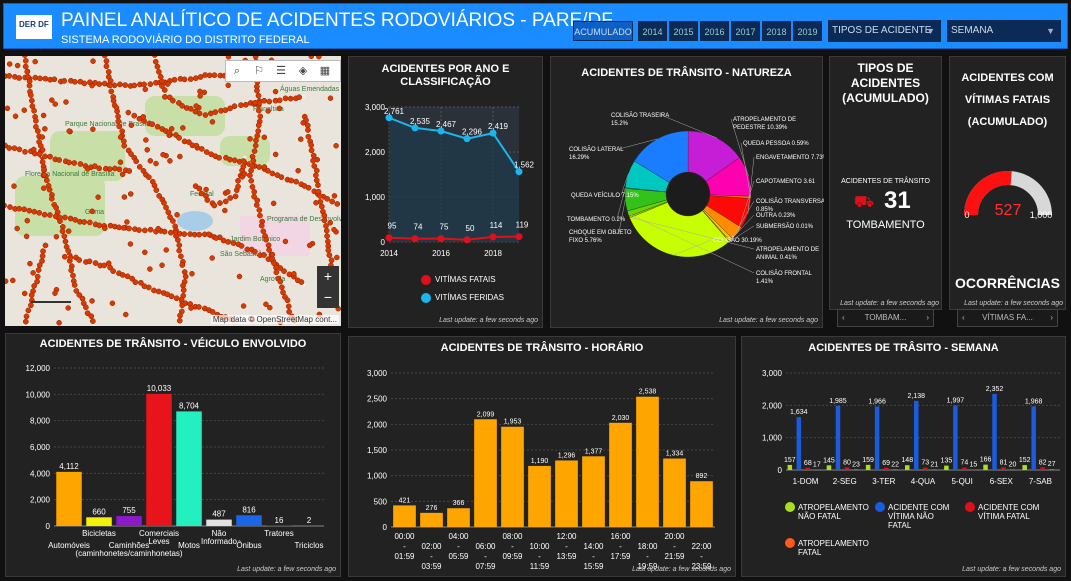 Image resolution: width=1071 pixels, height=581 pixels. I want to click on y-tick-label: 1,000, so click(375, 197).